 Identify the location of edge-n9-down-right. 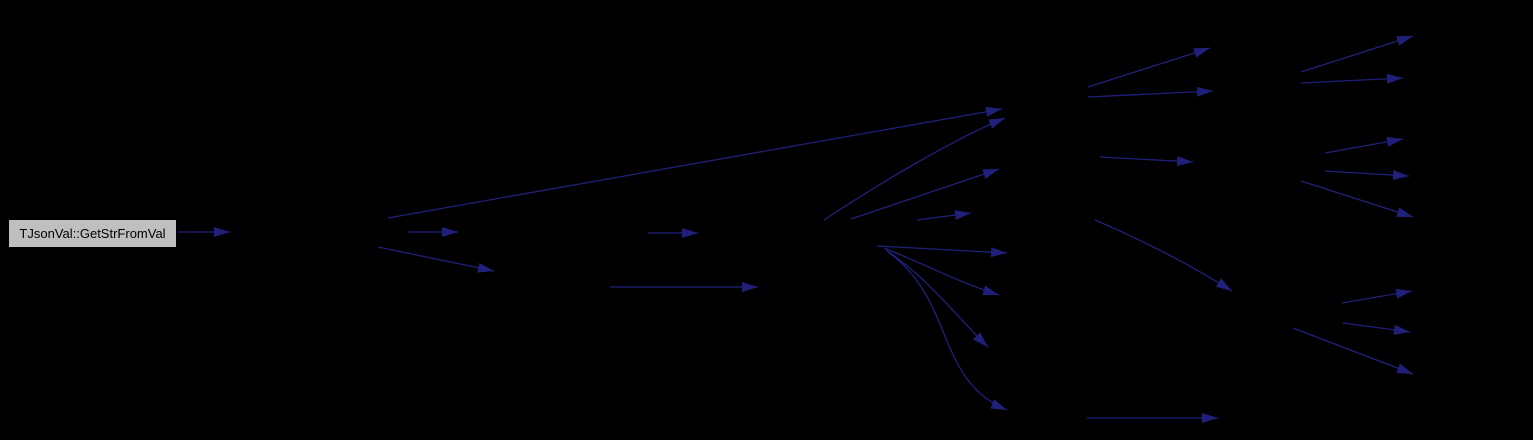
(1357, 199).